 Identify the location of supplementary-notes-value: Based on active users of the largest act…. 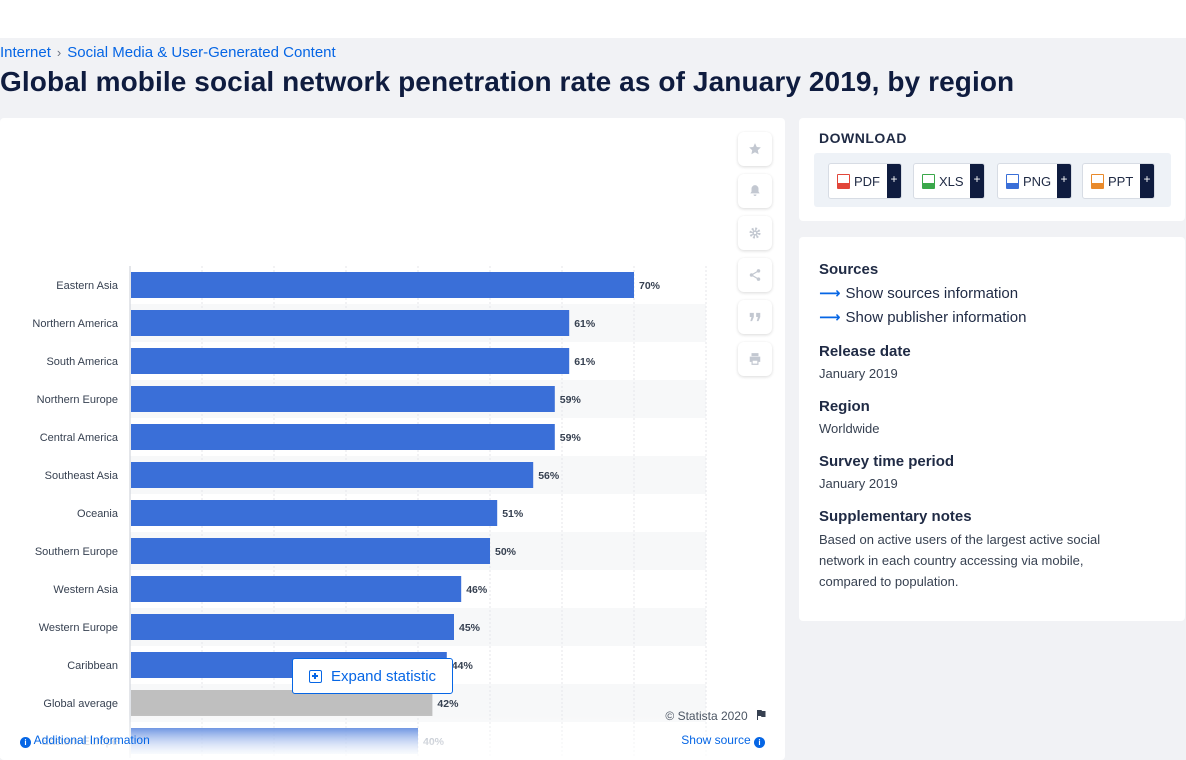
(960, 560).